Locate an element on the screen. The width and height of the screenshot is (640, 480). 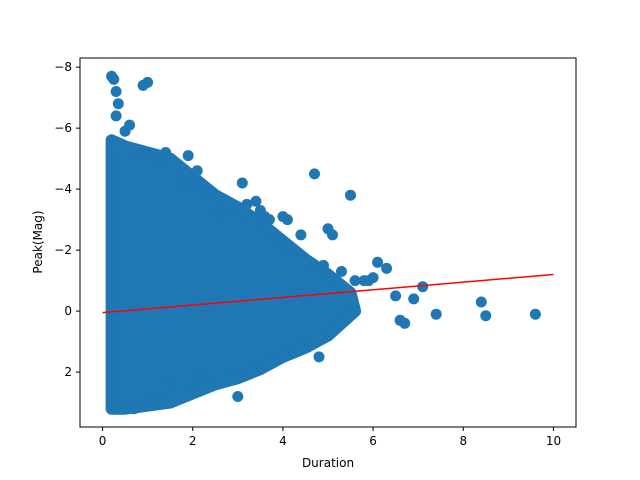
trend-line is located at coordinates (328, 293).